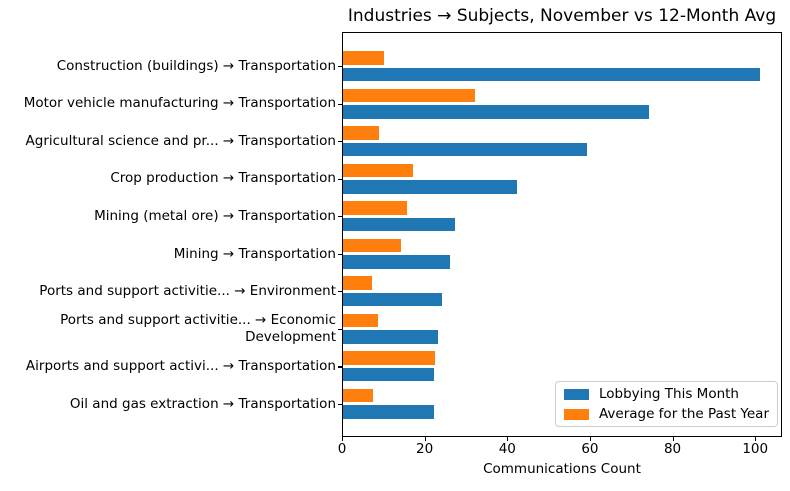 The width and height of the screenshot is (790, 491). What do you see at coordinates (576, 414) in the screenshot?
I see `legend-swatch-orange` at bounding box center [576, 414].